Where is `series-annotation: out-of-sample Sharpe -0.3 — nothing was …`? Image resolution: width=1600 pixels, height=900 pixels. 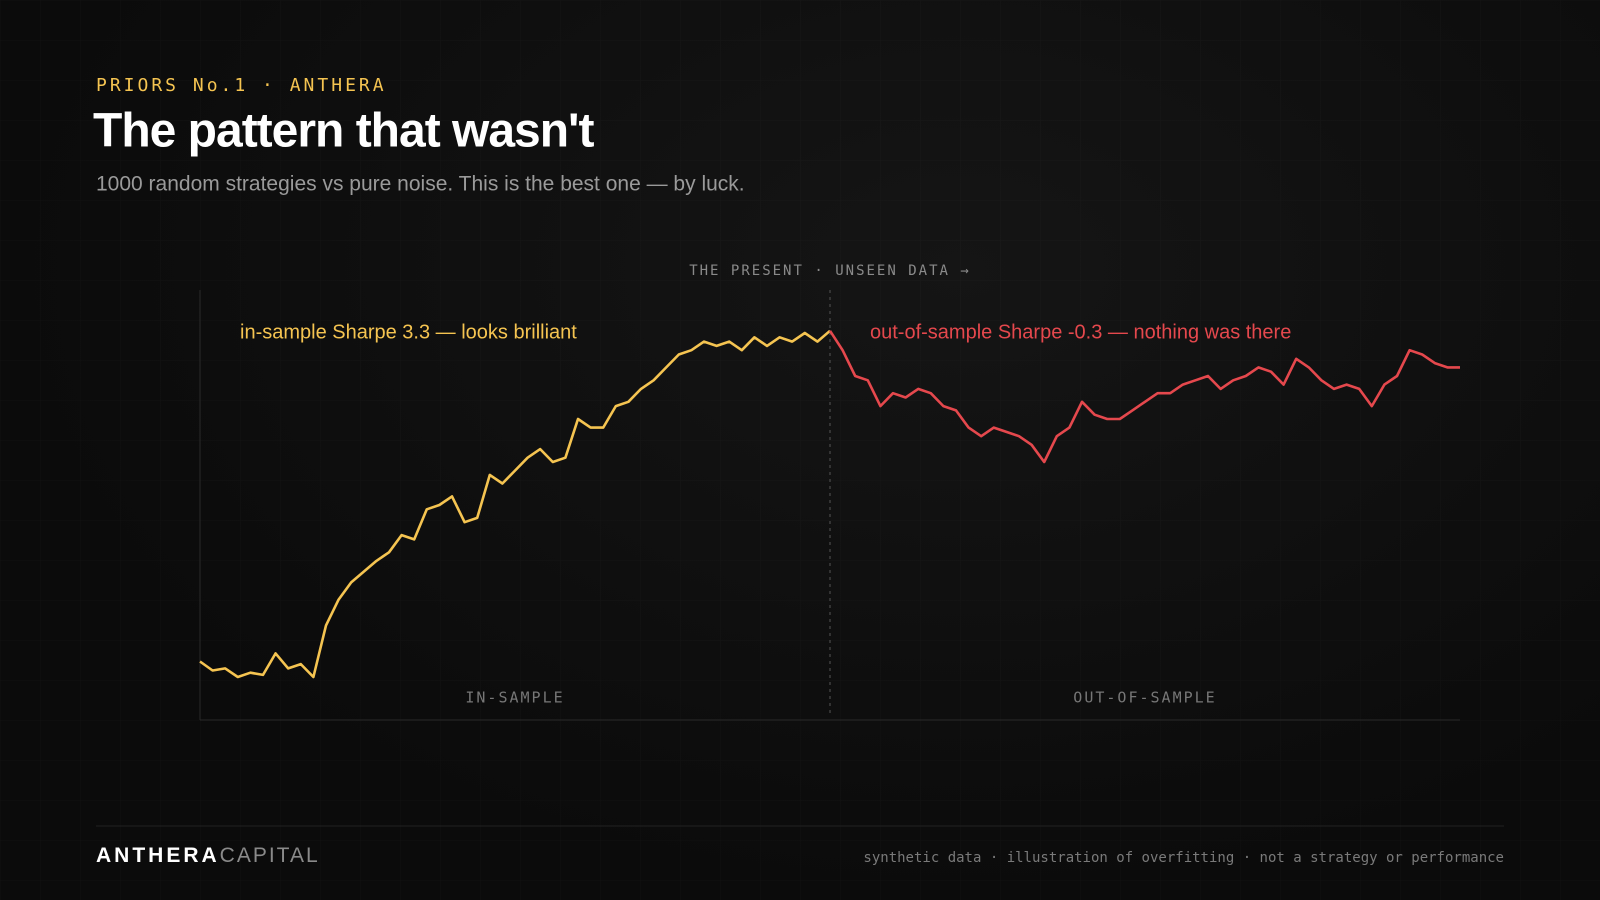 series-annotation: out-of-sample Sharpe -0.3 — nothing was … is located at coordinates (1080, 332).